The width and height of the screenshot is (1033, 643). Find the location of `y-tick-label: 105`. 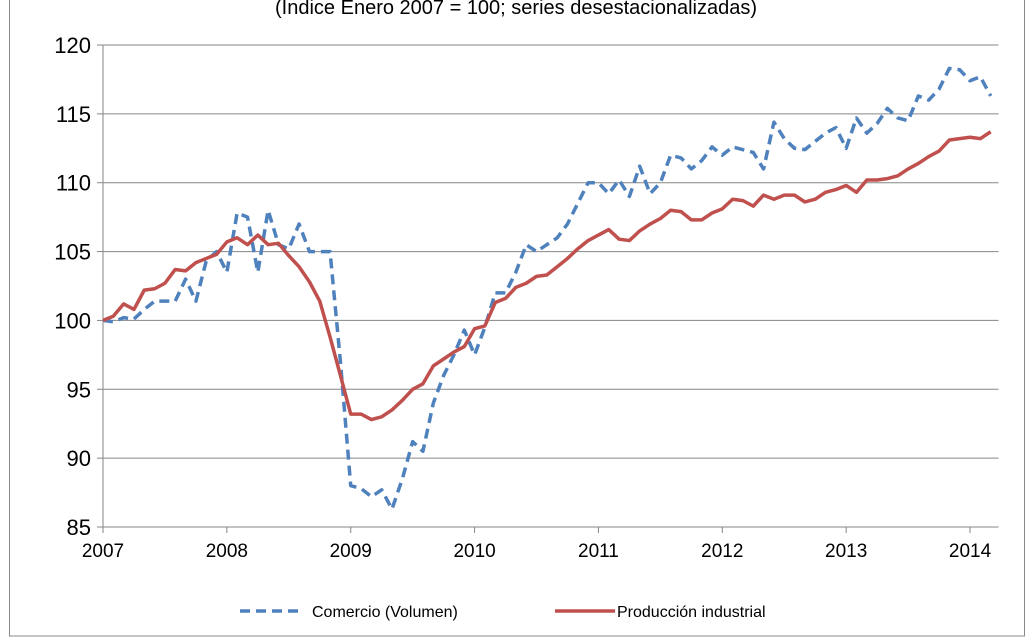

y-tick-label: 105 is located at coordinates (72, 252).